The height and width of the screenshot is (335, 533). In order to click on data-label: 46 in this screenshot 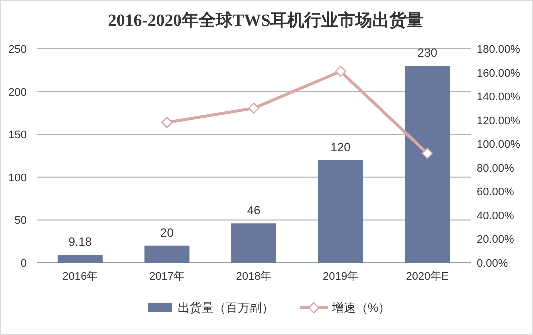, I will do `click(254, 211)`.